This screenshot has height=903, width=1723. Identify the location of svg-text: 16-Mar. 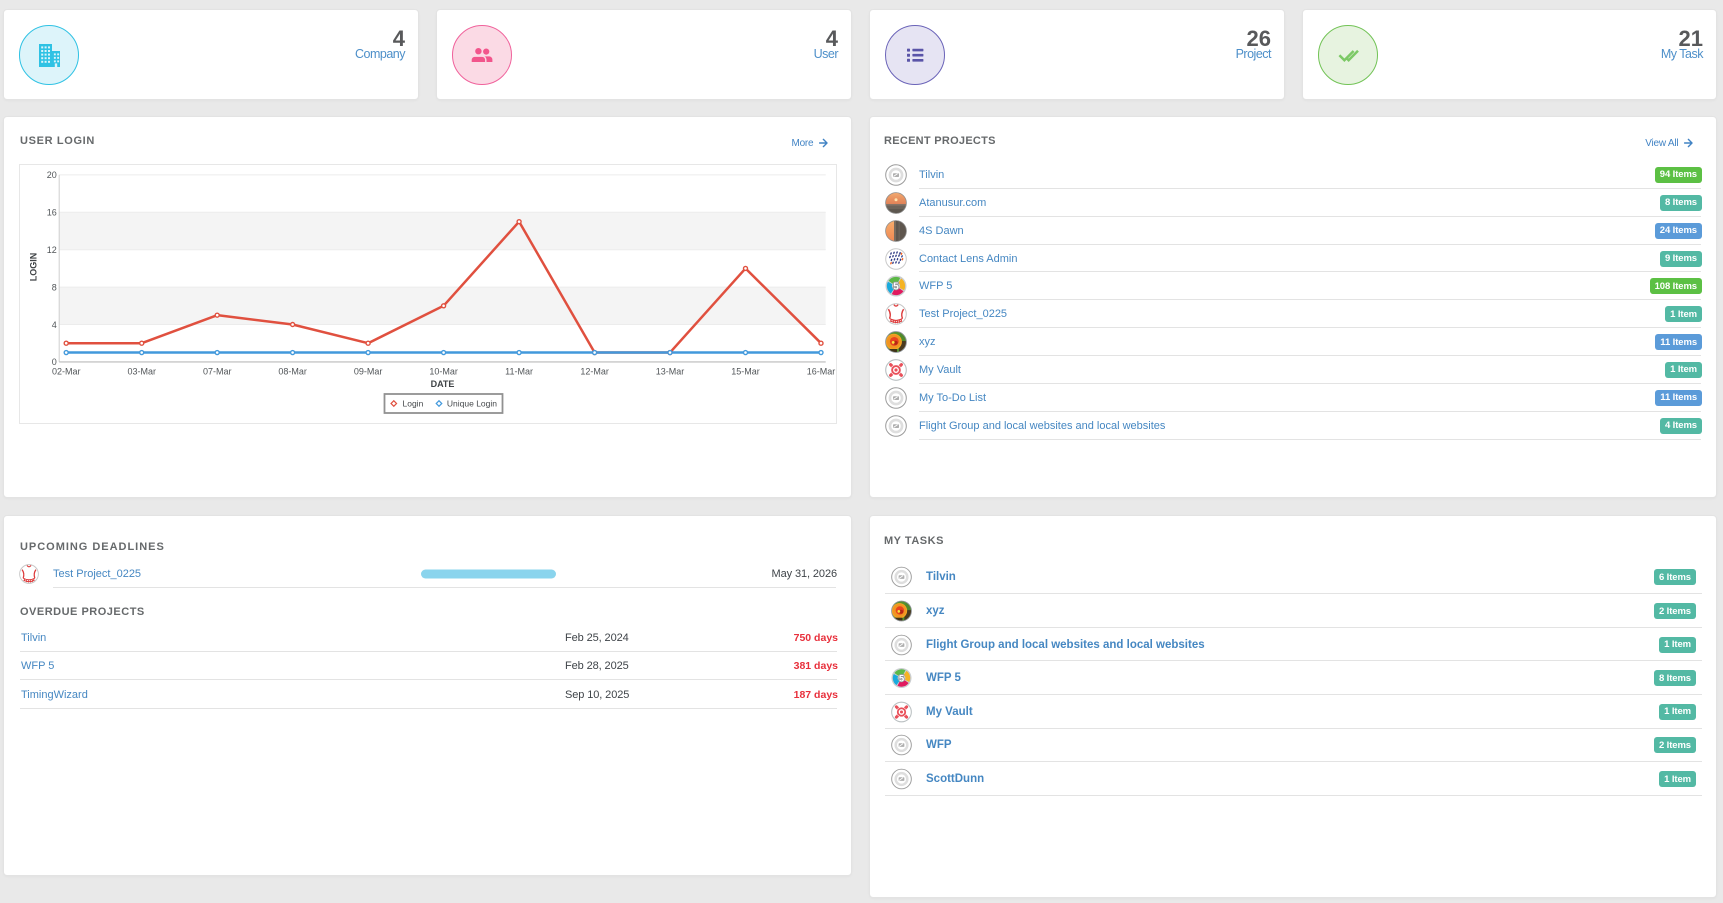
(821, 372).